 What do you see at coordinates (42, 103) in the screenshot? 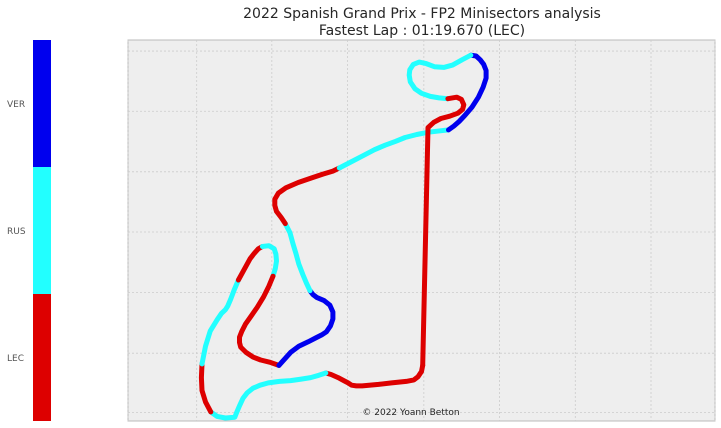
I see `colorbar-segment-ver` at bounding box center [42, 103].